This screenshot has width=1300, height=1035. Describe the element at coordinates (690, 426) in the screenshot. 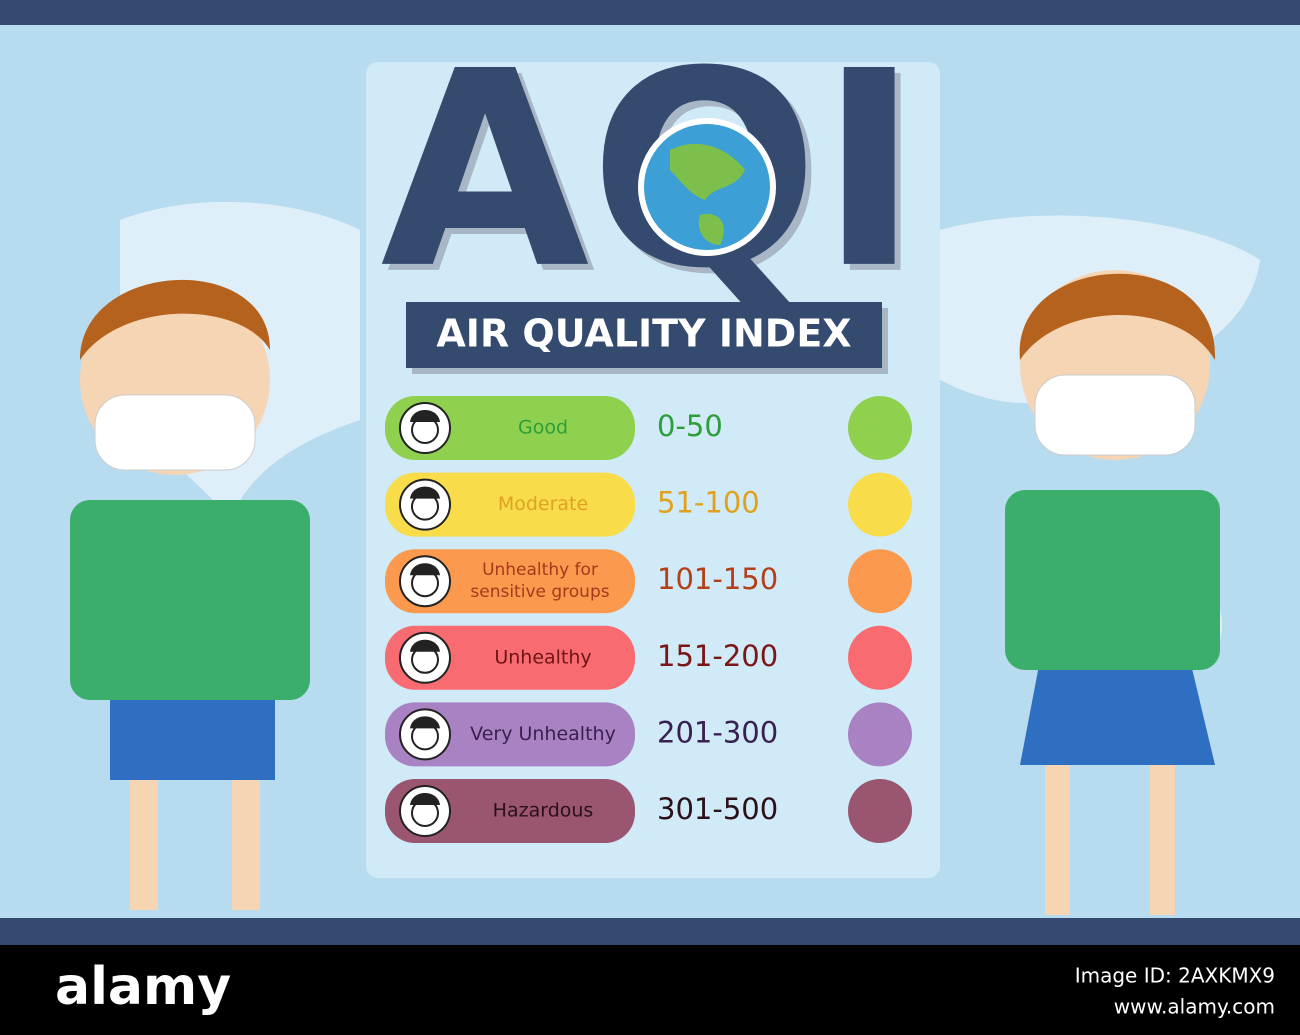

I see `level-range: 0-50` at that location.